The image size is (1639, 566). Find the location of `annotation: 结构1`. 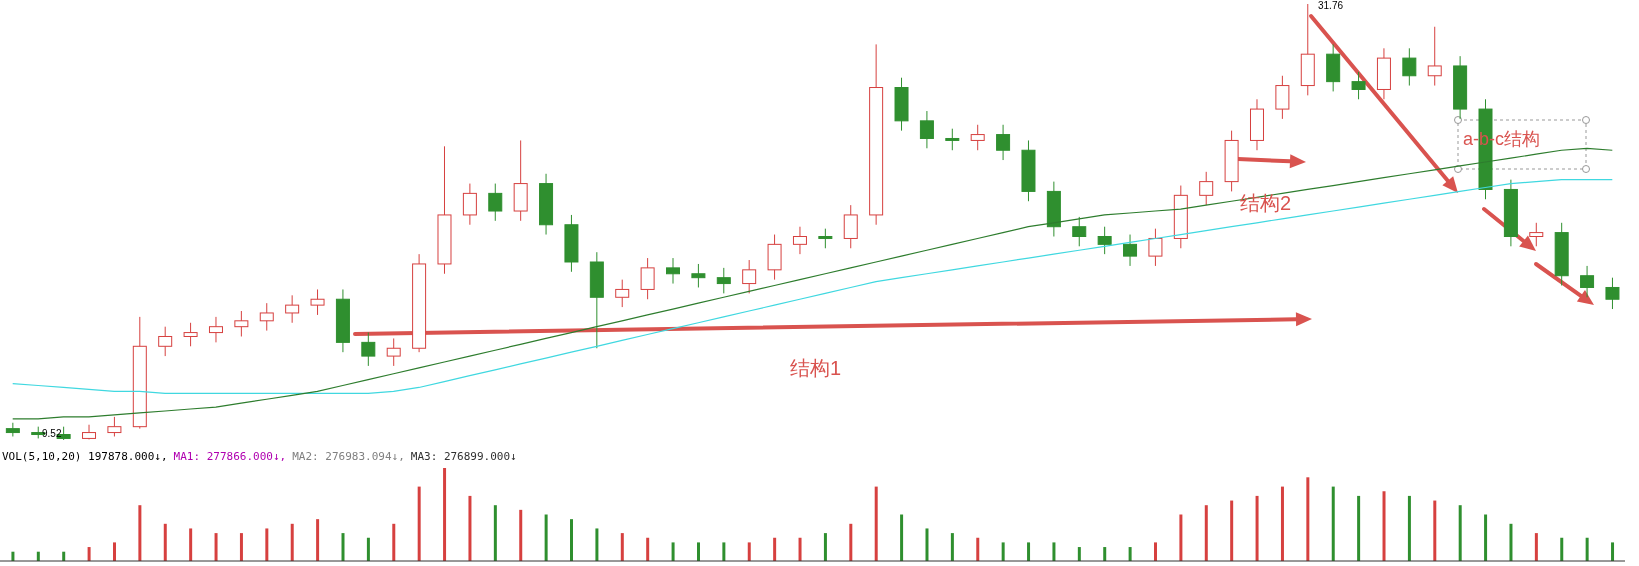

annotation: 结构1 is located at coordinates (816, 368).